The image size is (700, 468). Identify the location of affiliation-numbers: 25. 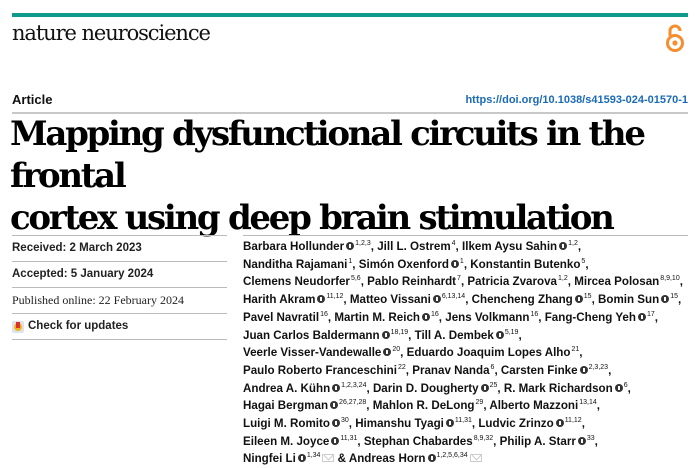
(493, 385).